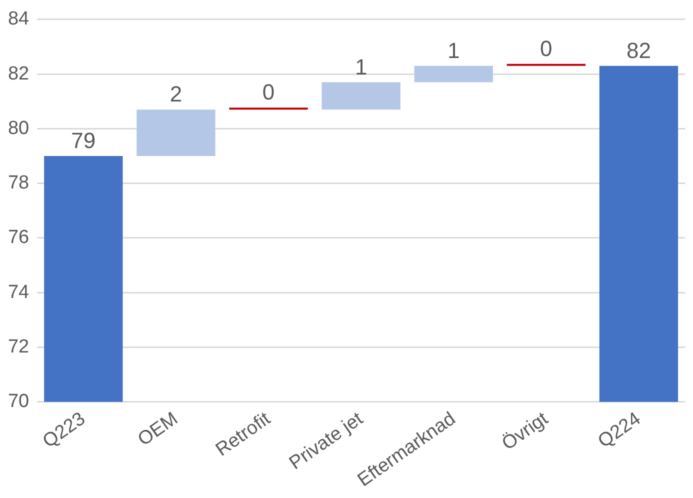  I want to click on data-label: 79, so click(83, 141).